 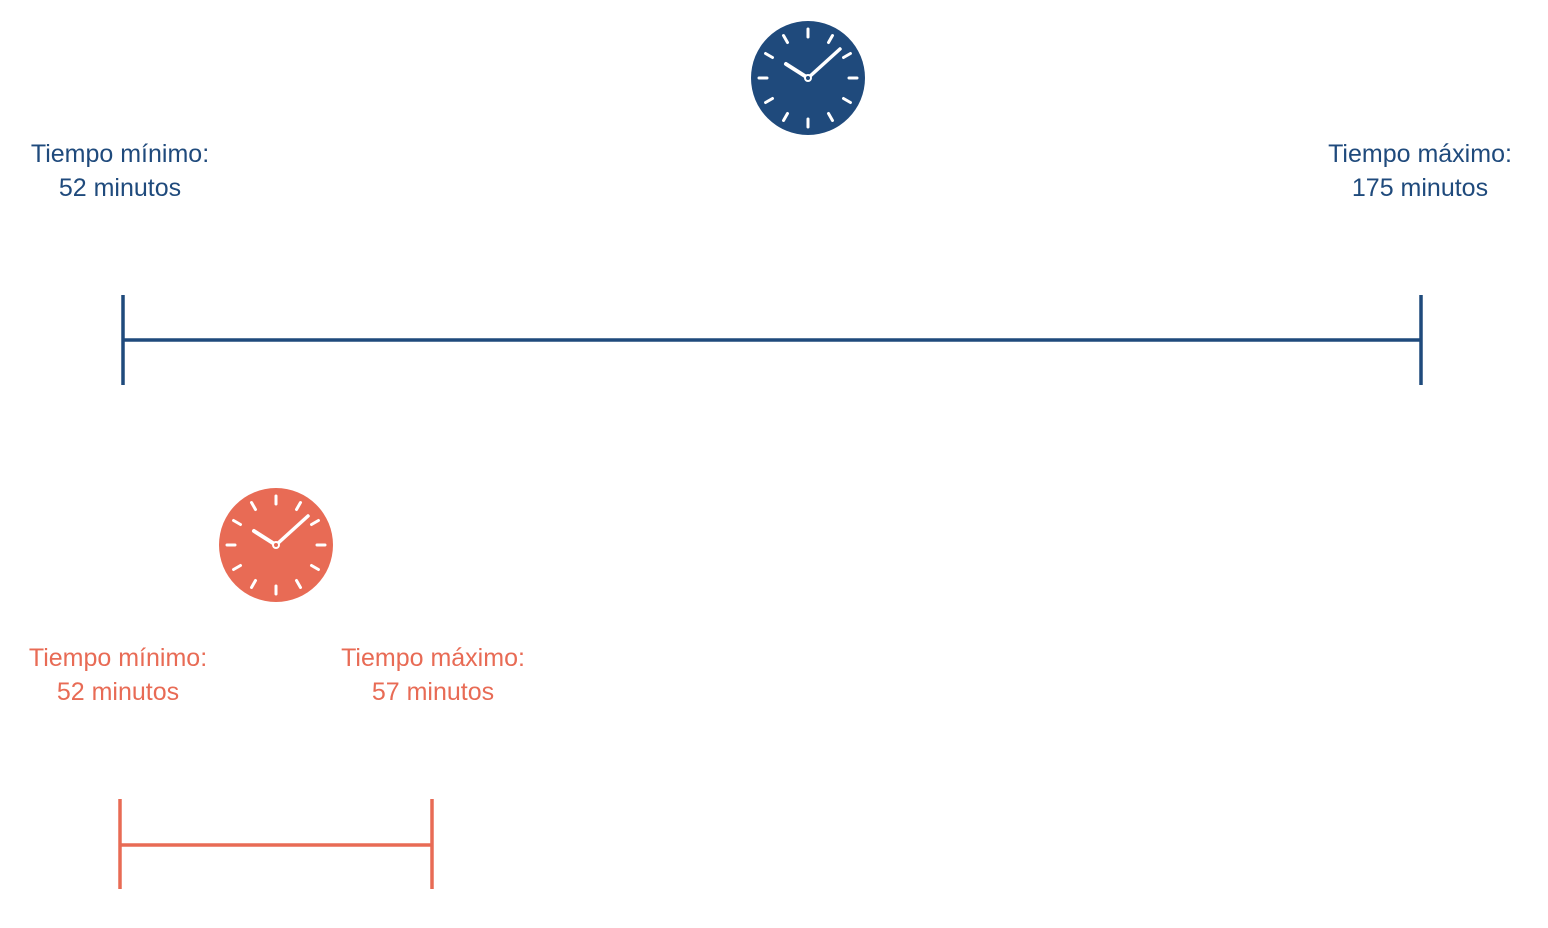 I want to click on max-time-label-blue: Tiempo máximo: 175 minutos, so click(x=1420, y=171).